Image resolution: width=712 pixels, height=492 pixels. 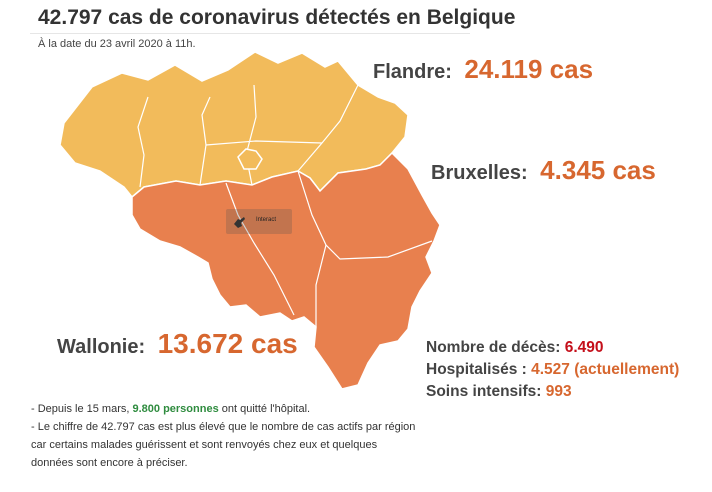 What do you see at coordinates (101, 347) in the screenshot?
I see `wallonie-name: Wallonie:` at bounding box center [101, 347].